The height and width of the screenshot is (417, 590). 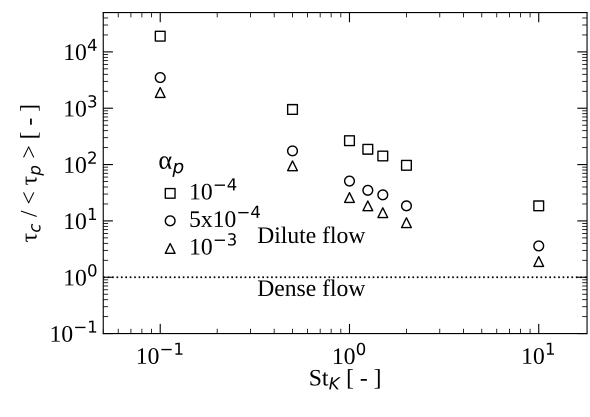 I want to click on x-axis-title: St$_{K}$ [ - ], so click(x=345, y=379).